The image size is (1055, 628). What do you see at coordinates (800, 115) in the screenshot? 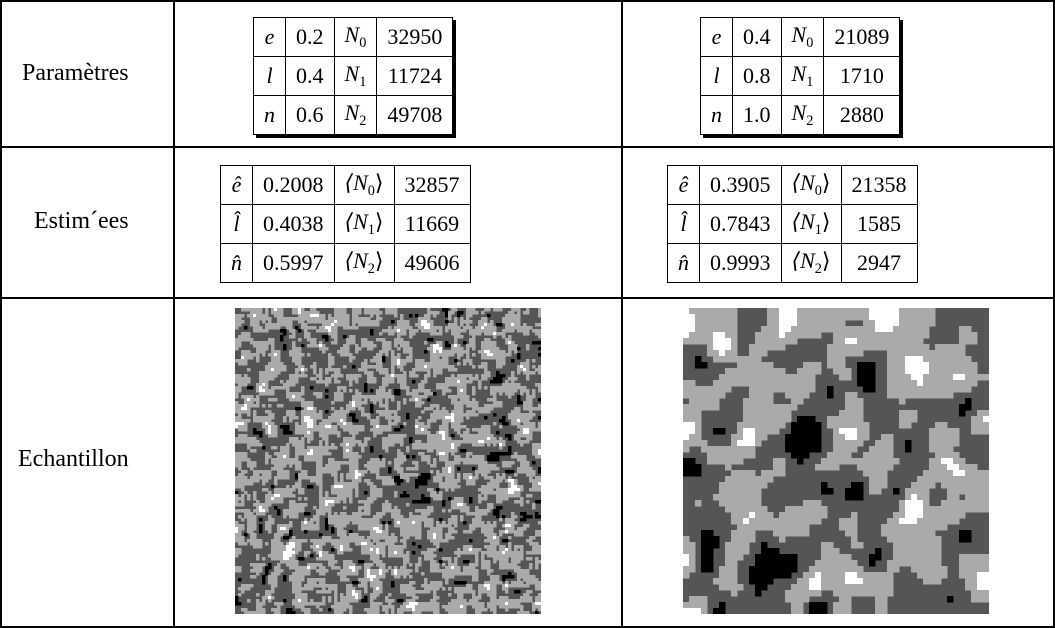
I see `table-row: n 1.0 N2 2880` at bounding box center [800, 115].